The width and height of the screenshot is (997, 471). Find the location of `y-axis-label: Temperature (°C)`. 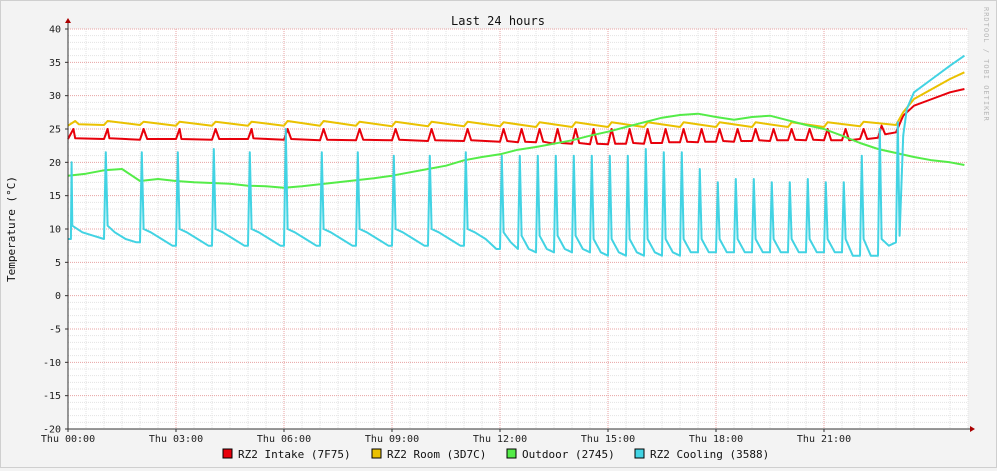

y-axis-label: Temperature (°C) is located at coordinates (11, 229).